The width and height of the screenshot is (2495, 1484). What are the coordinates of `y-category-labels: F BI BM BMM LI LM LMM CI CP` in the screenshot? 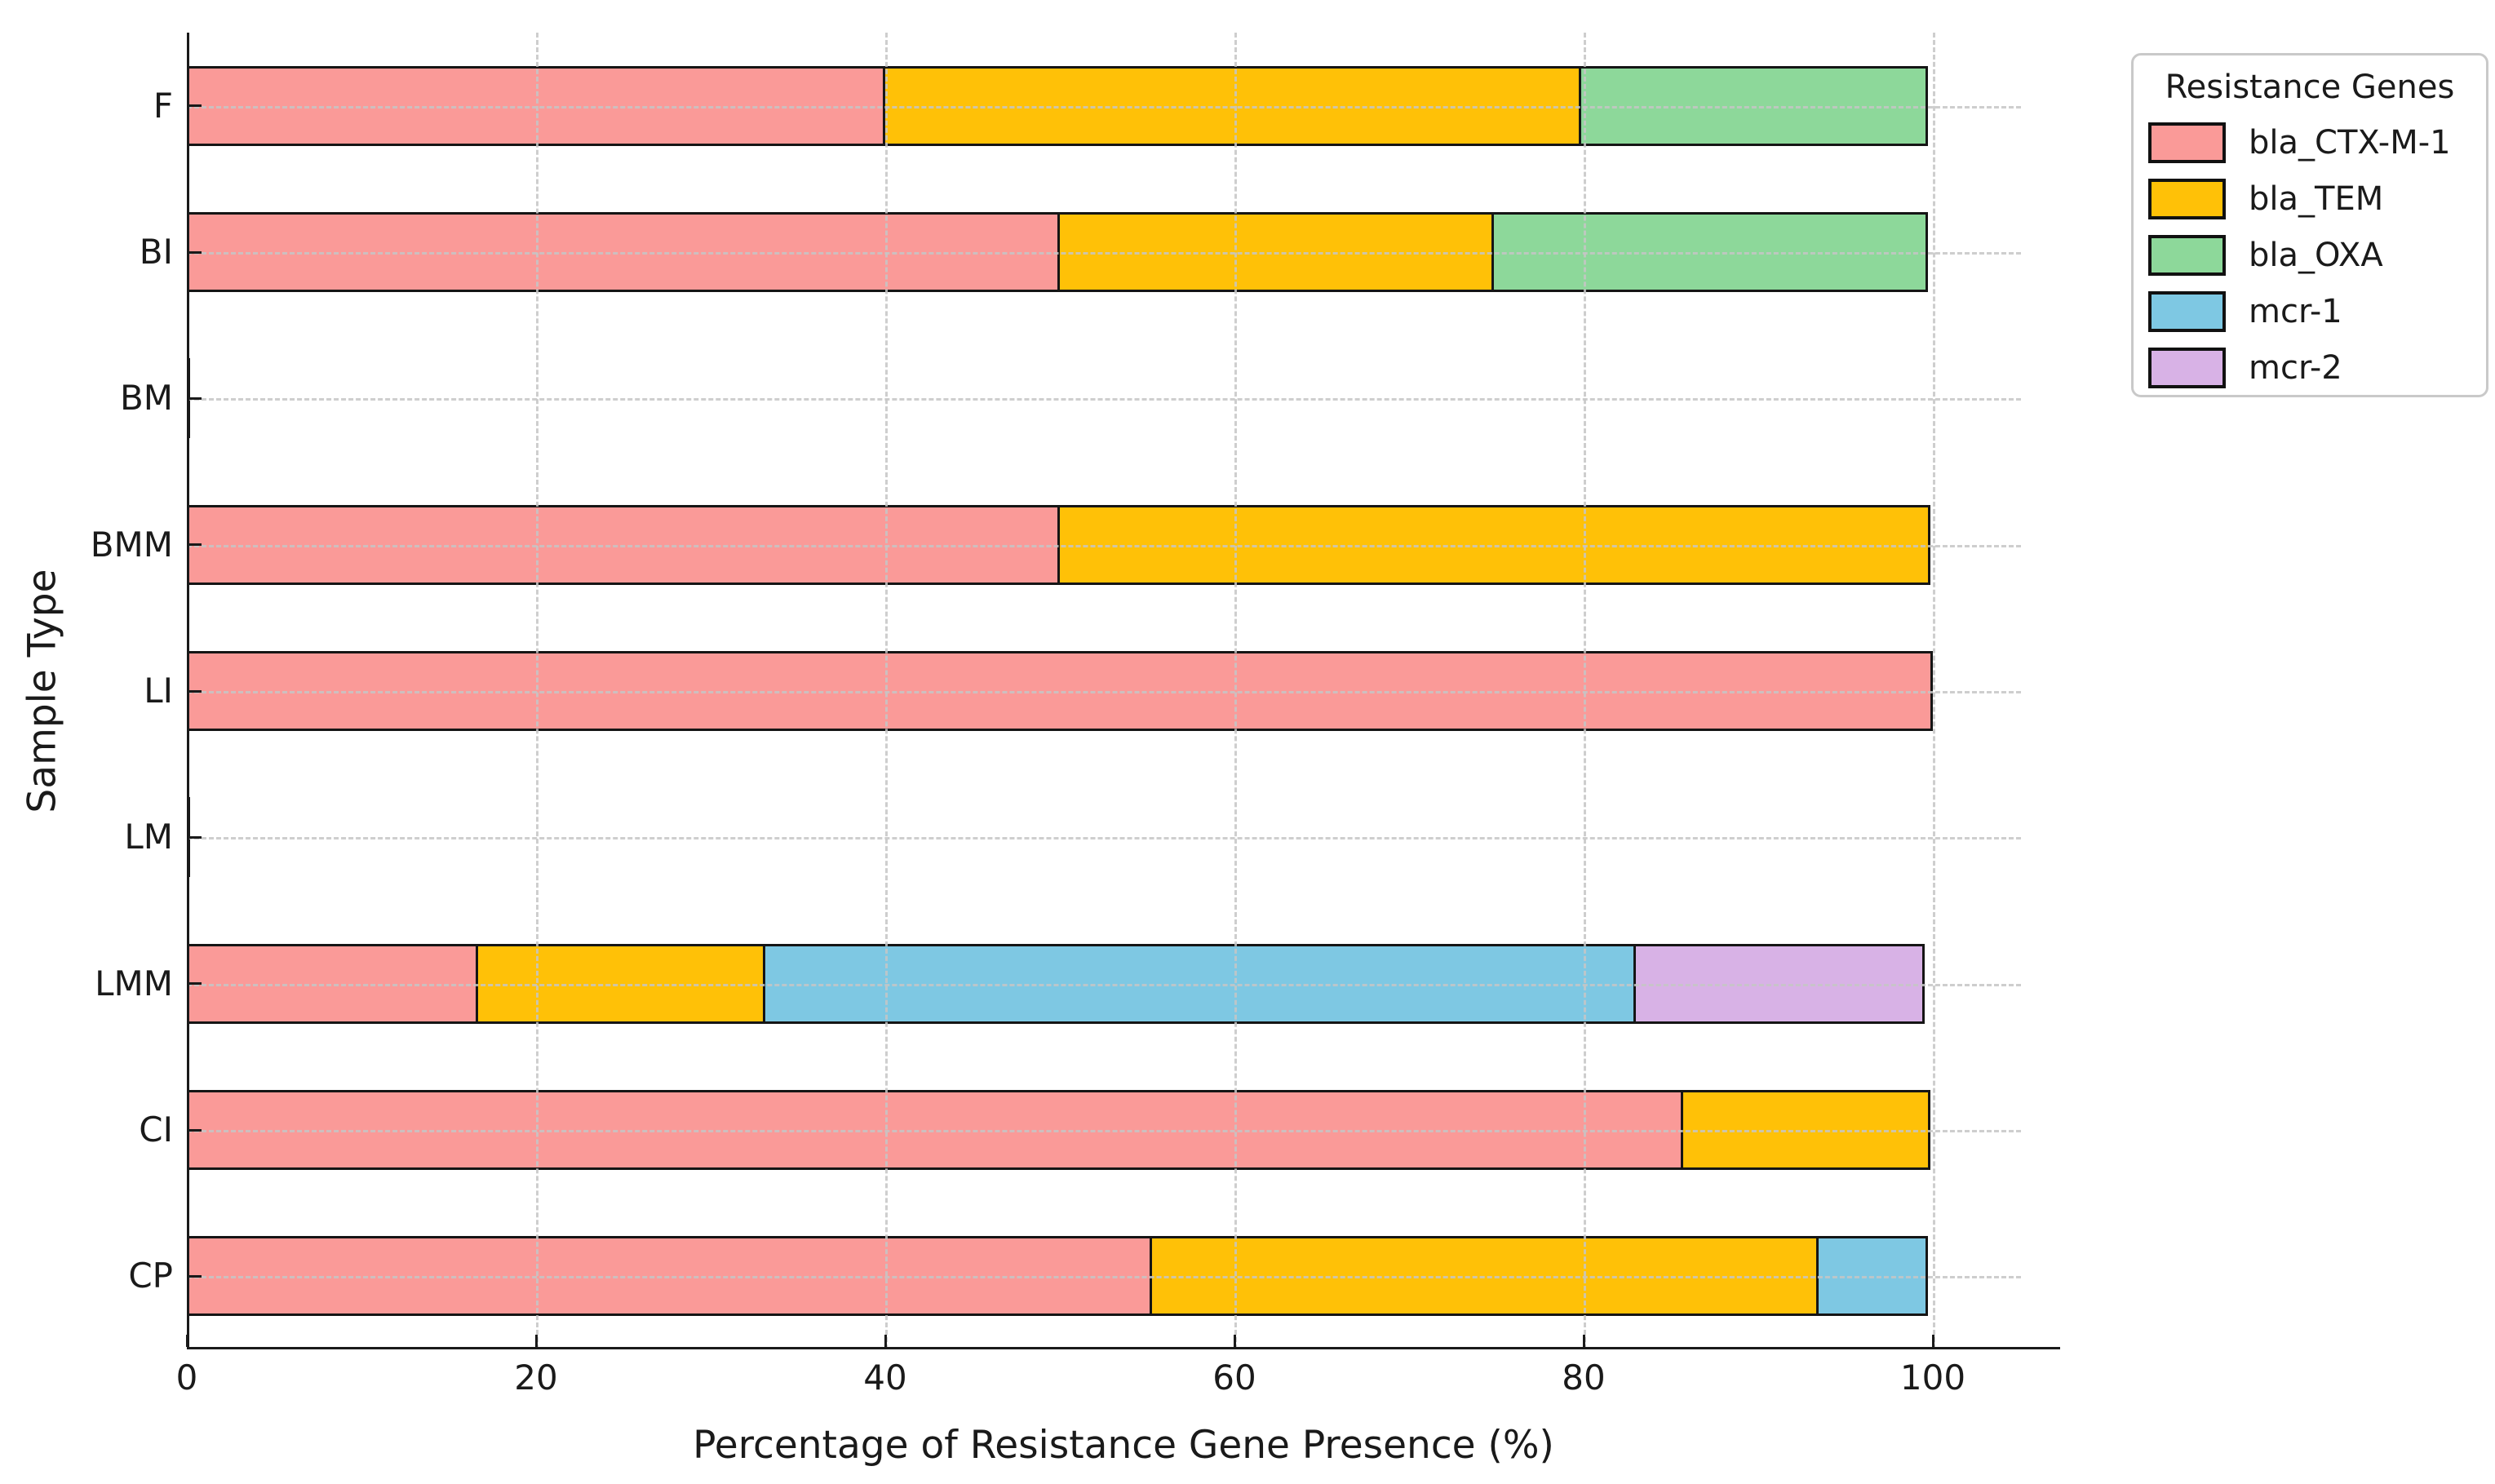 It's located at (87, 691).